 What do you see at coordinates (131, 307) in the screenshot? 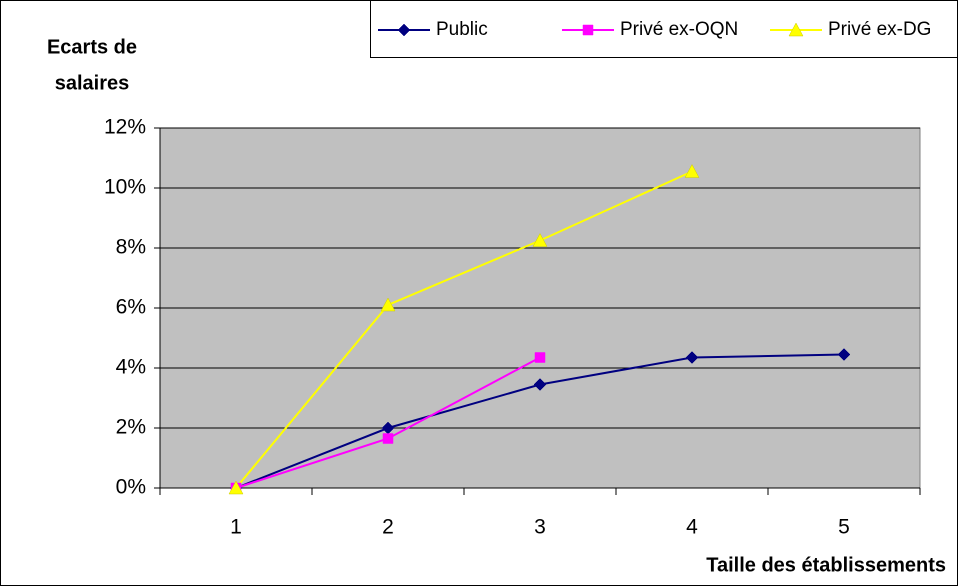
I see `y-tick-label: 6%` at bounding box center [131, 307].